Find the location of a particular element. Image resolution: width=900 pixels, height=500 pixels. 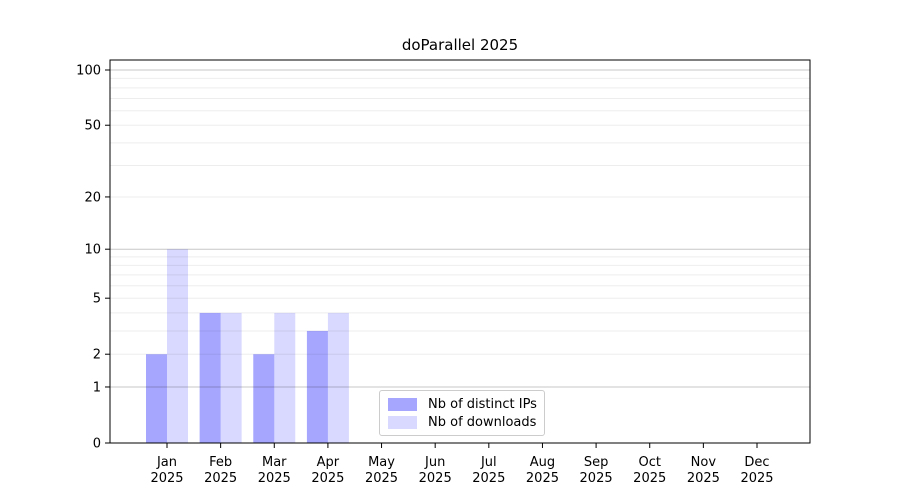

legend-swatch-distinct-ips-icon is located at coordinates (402, 404).